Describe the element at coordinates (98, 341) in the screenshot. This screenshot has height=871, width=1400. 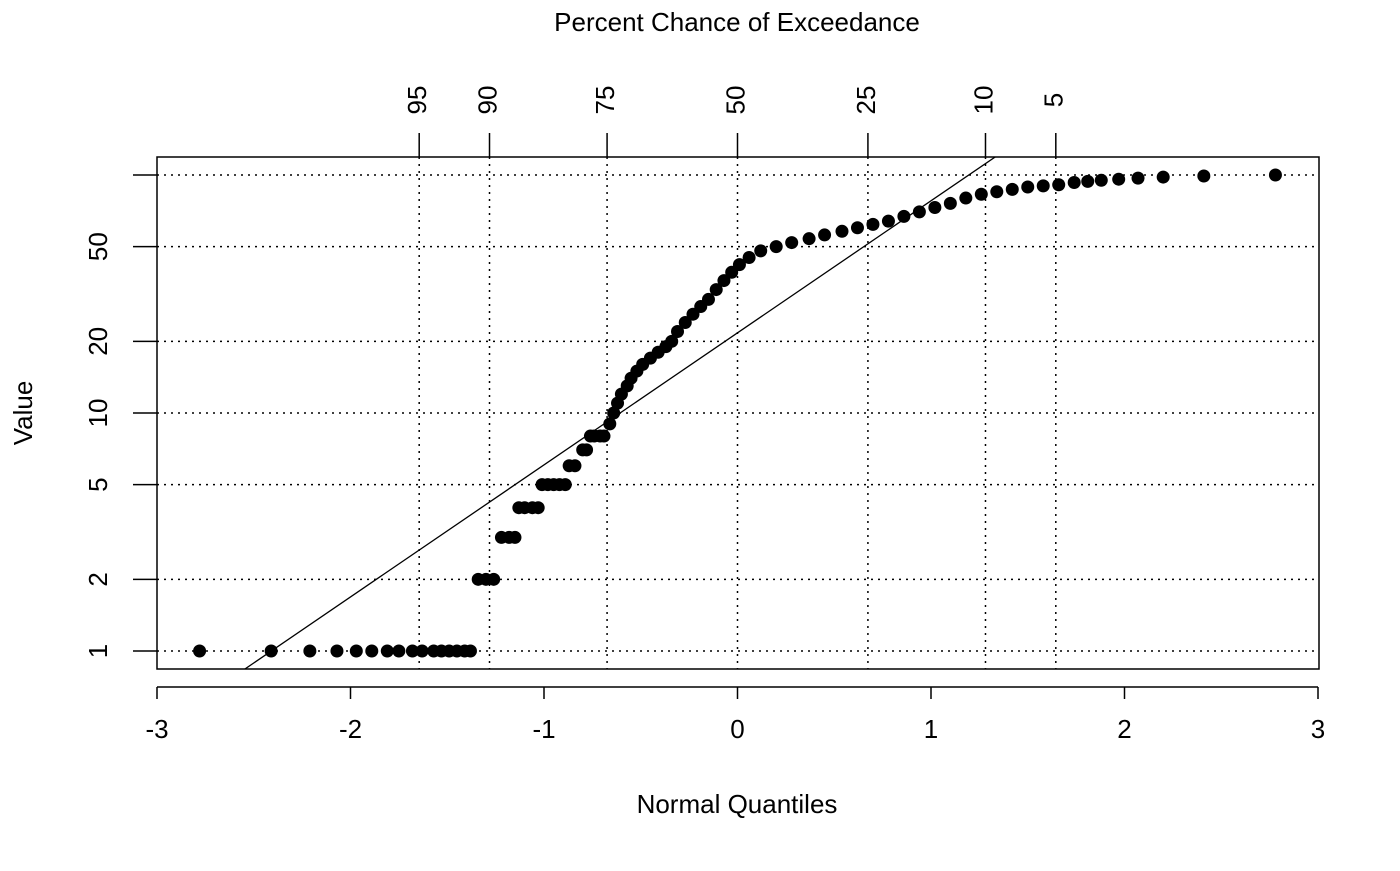
I see `y-tick-label: 20` at that location.